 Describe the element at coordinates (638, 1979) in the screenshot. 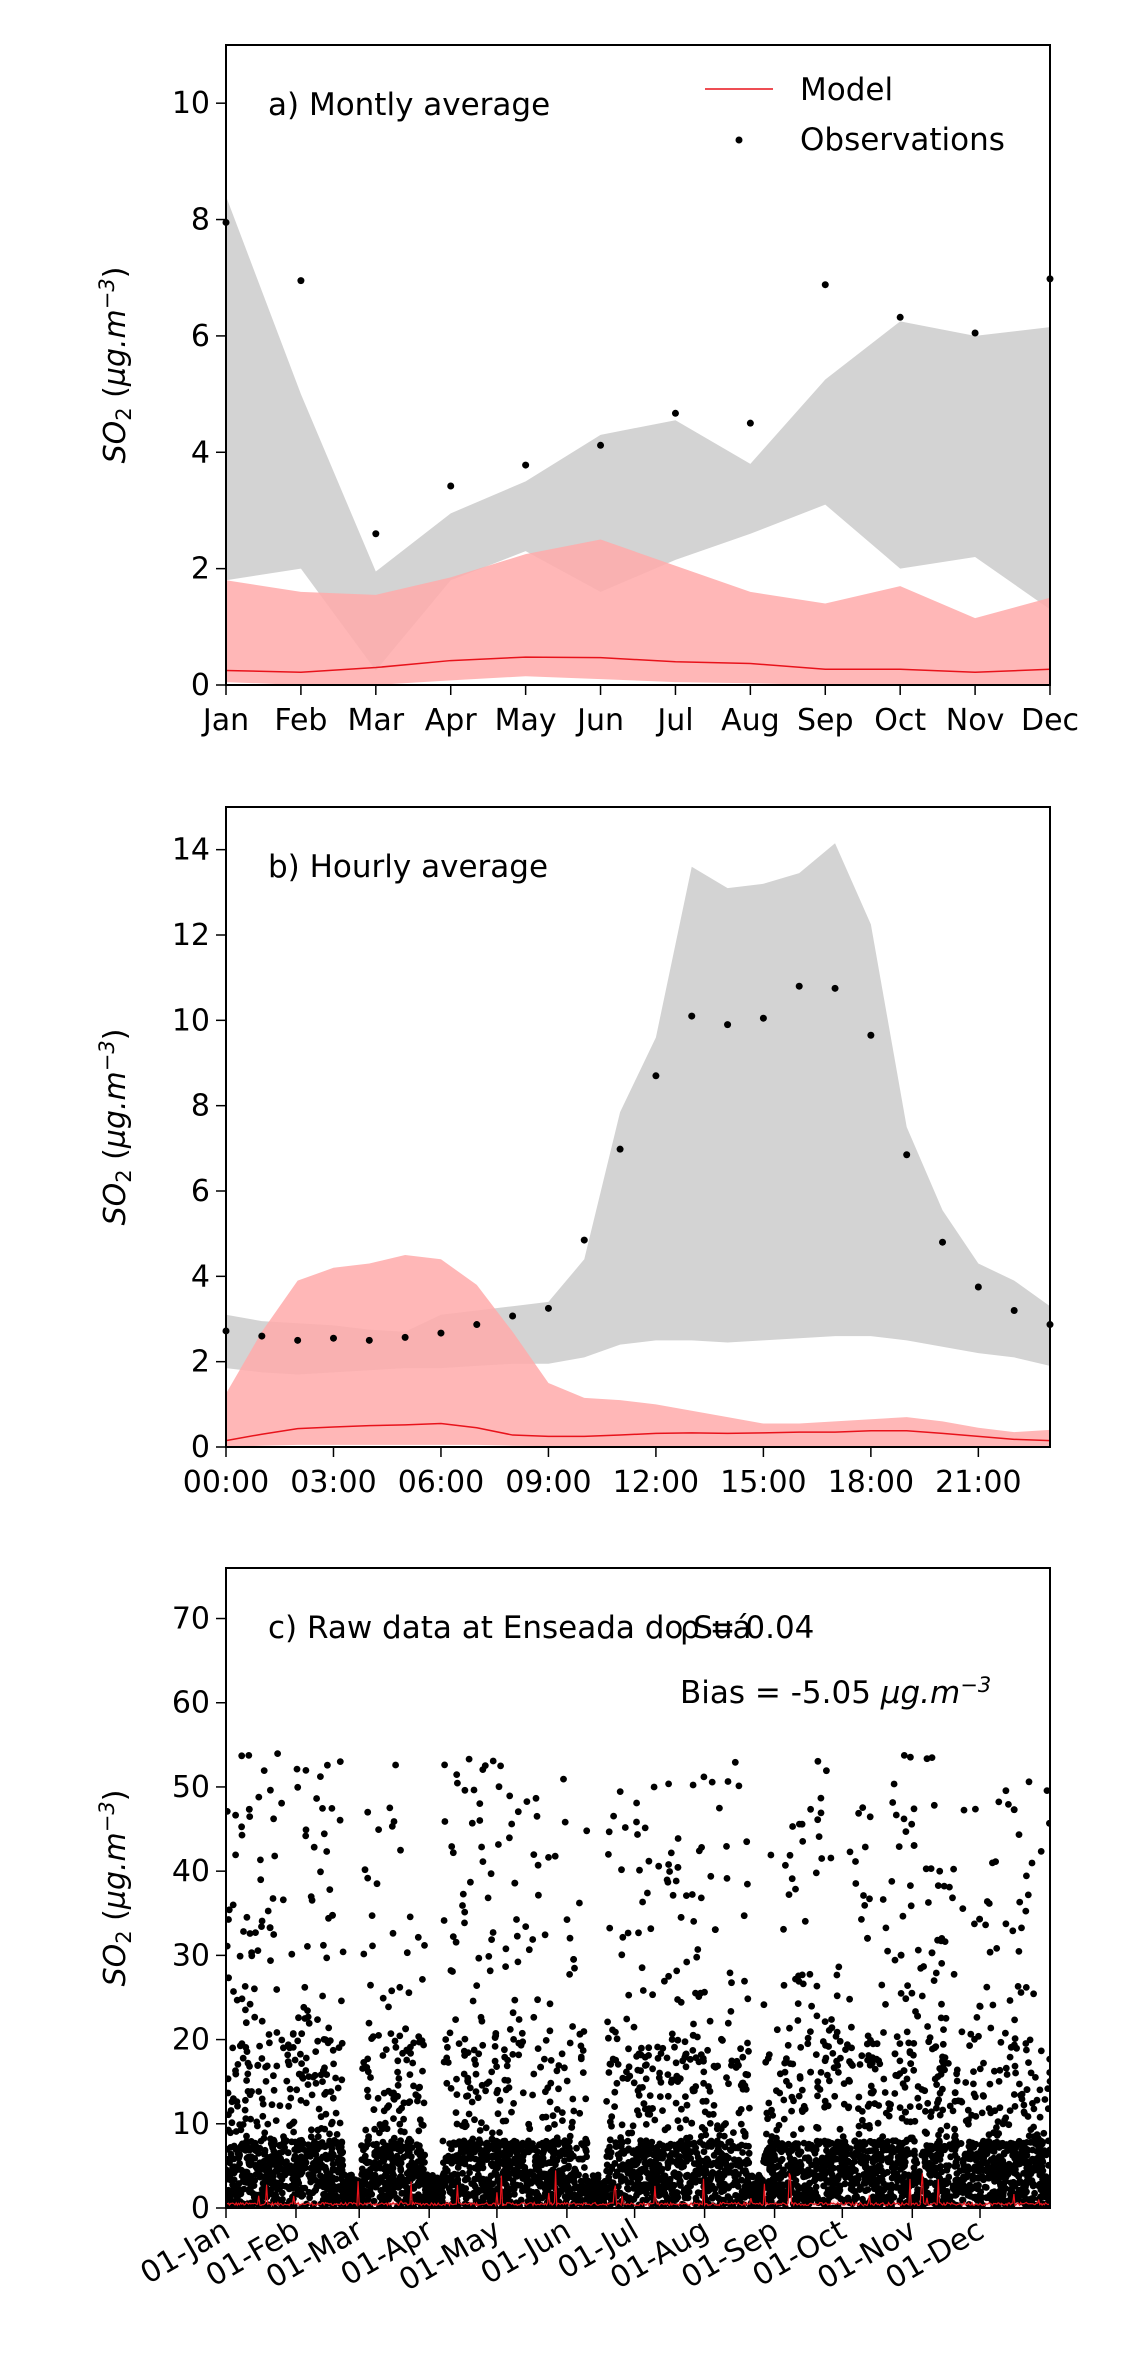

I see `panel-c-observations` at that location.